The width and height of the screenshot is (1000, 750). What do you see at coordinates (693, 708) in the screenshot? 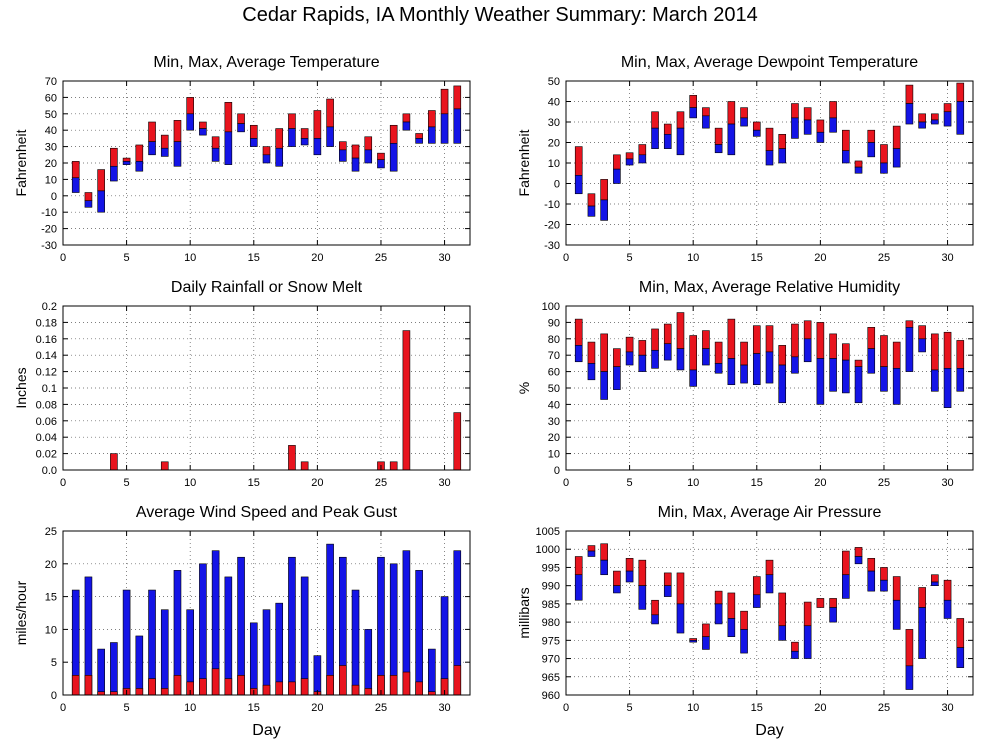
I see `x-tick-label: 10` at bounding box center [693, 708].